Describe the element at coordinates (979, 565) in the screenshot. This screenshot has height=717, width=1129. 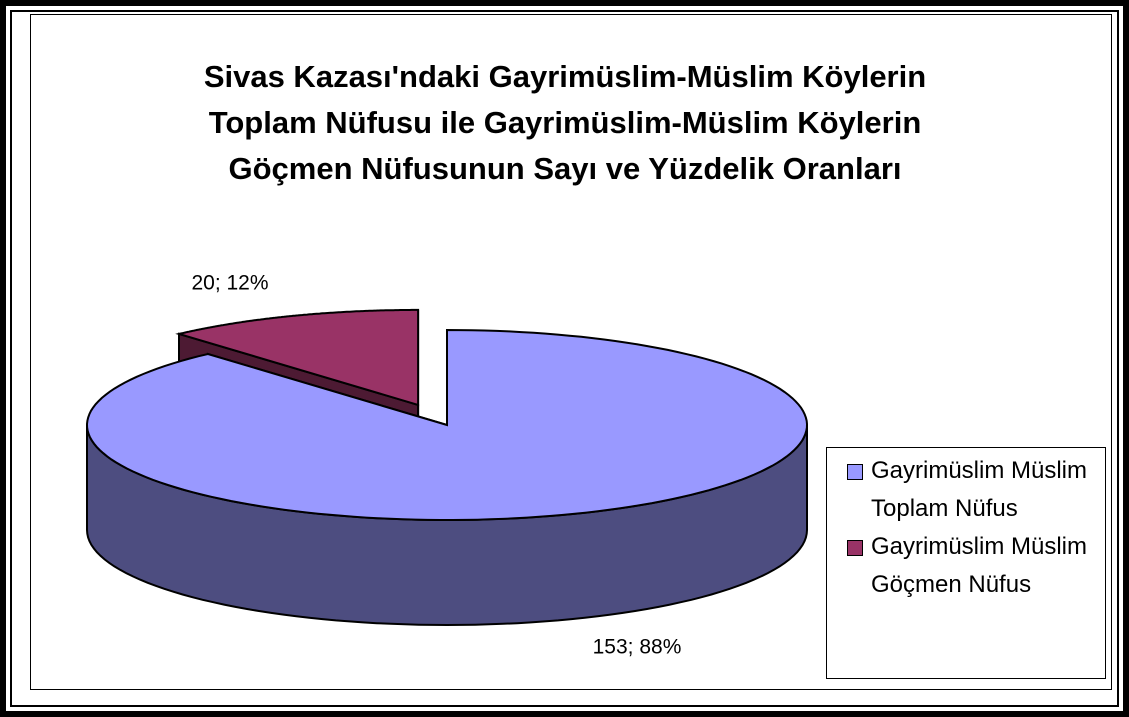
I see `legend-label: Gayrimüslim Müslim Göçmen Nüfus` at that location.